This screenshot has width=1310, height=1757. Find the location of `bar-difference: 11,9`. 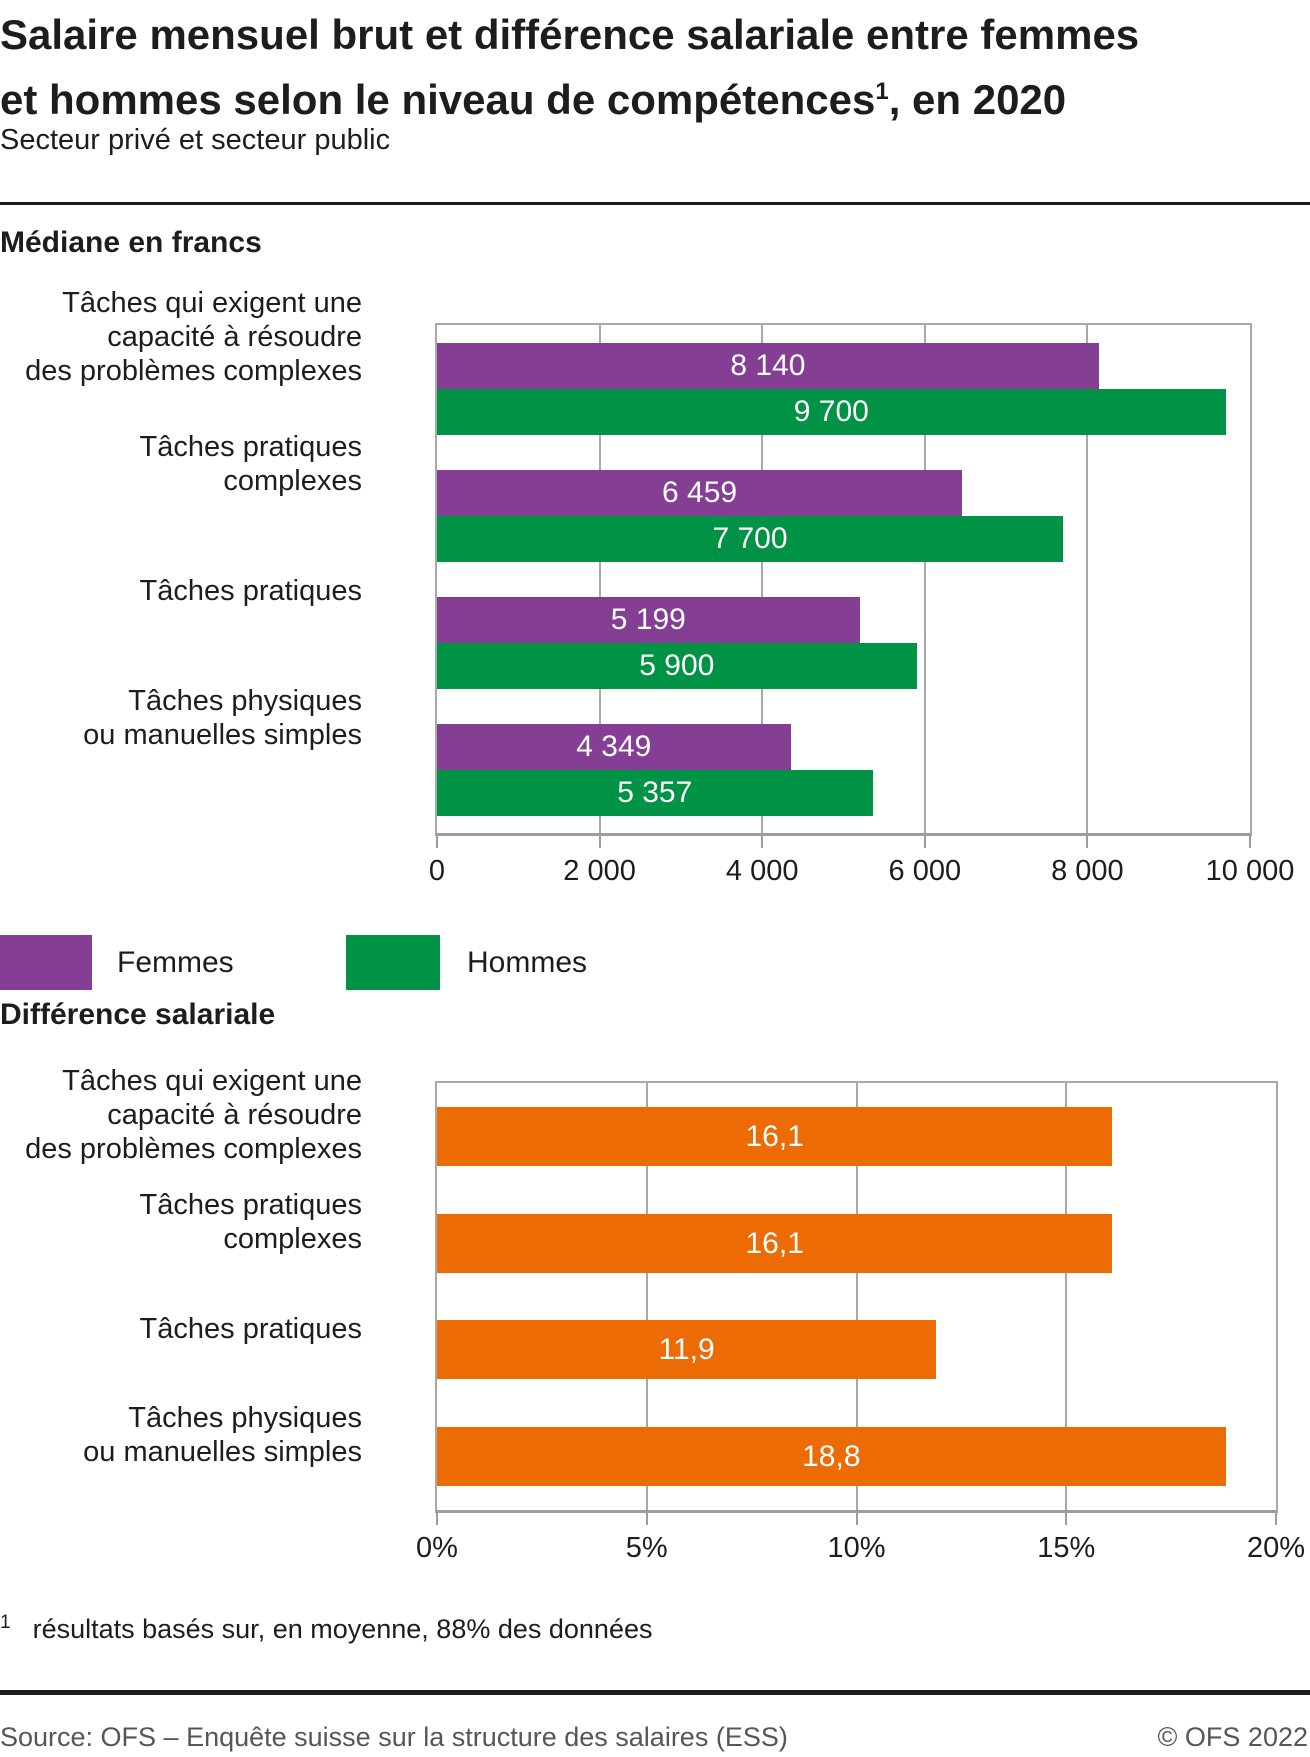

bar-difference: 11,9 is located at coordinates (687, 1350).